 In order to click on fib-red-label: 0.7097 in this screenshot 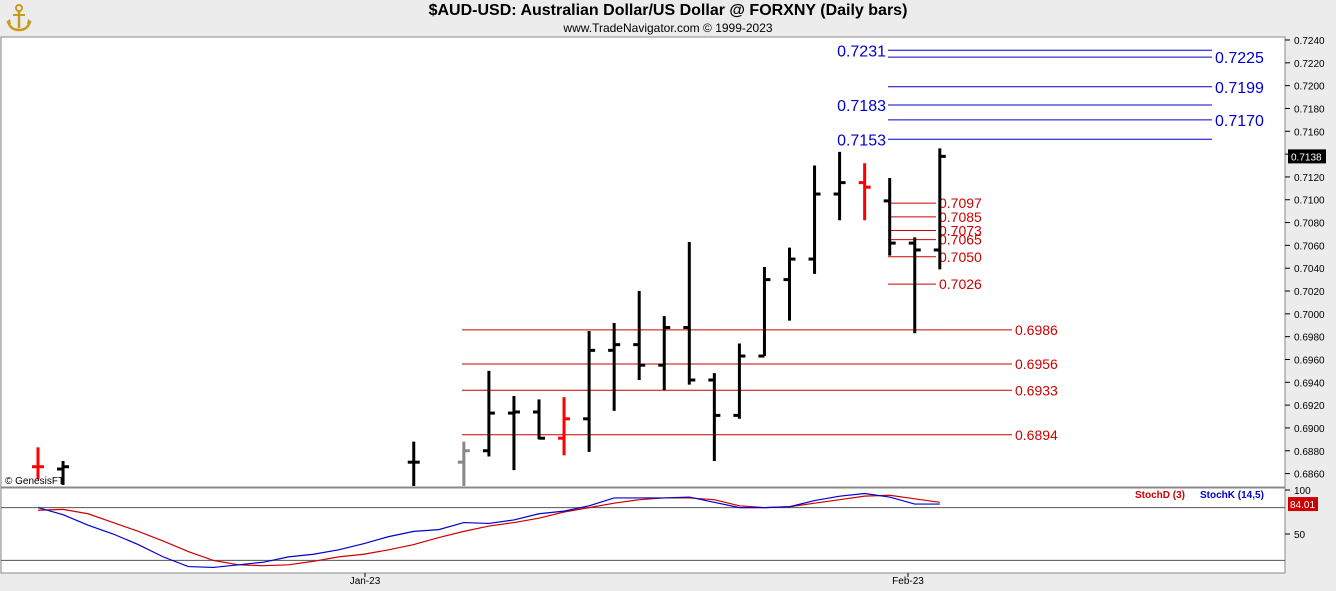, I will do `click(960, 203)`.